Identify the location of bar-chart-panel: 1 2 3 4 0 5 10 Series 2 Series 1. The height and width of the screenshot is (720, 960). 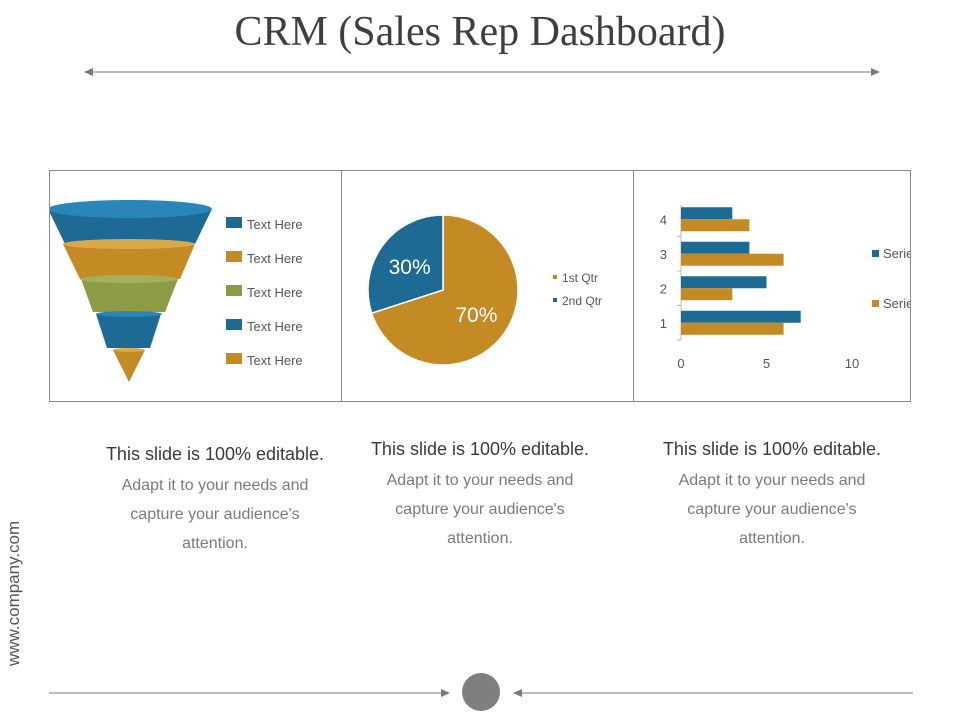
(785, 288).